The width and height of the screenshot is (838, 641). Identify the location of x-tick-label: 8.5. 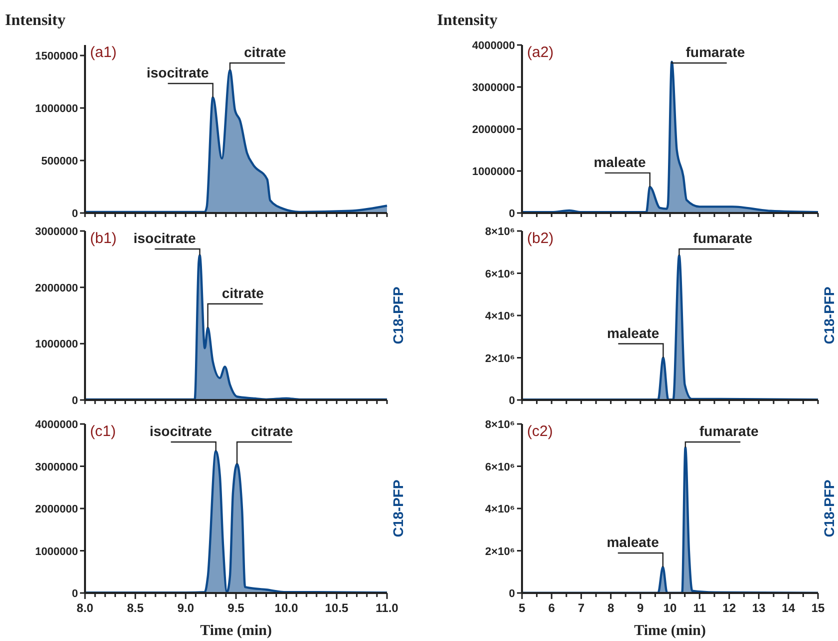
(135, 608).